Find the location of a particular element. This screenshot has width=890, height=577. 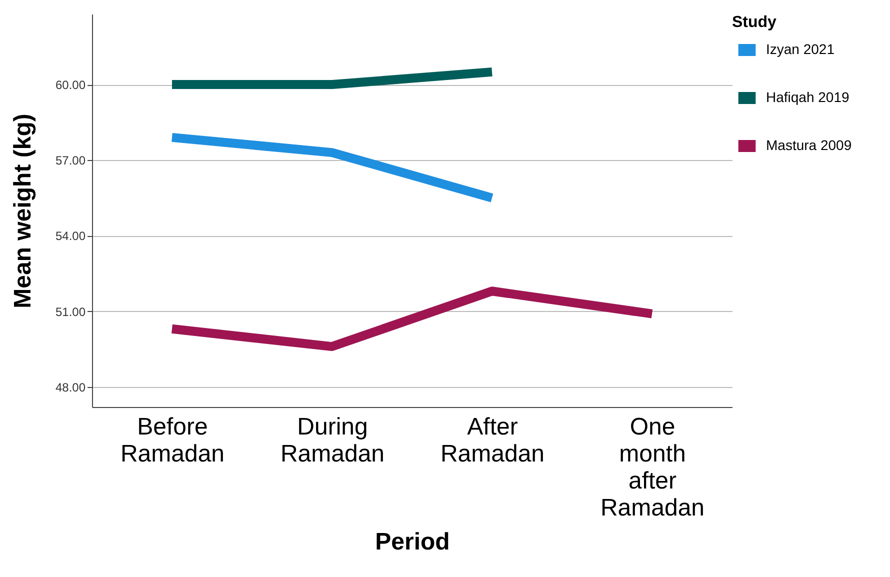

y-tick-label: 48.00 is located at coordinates (70, 387).